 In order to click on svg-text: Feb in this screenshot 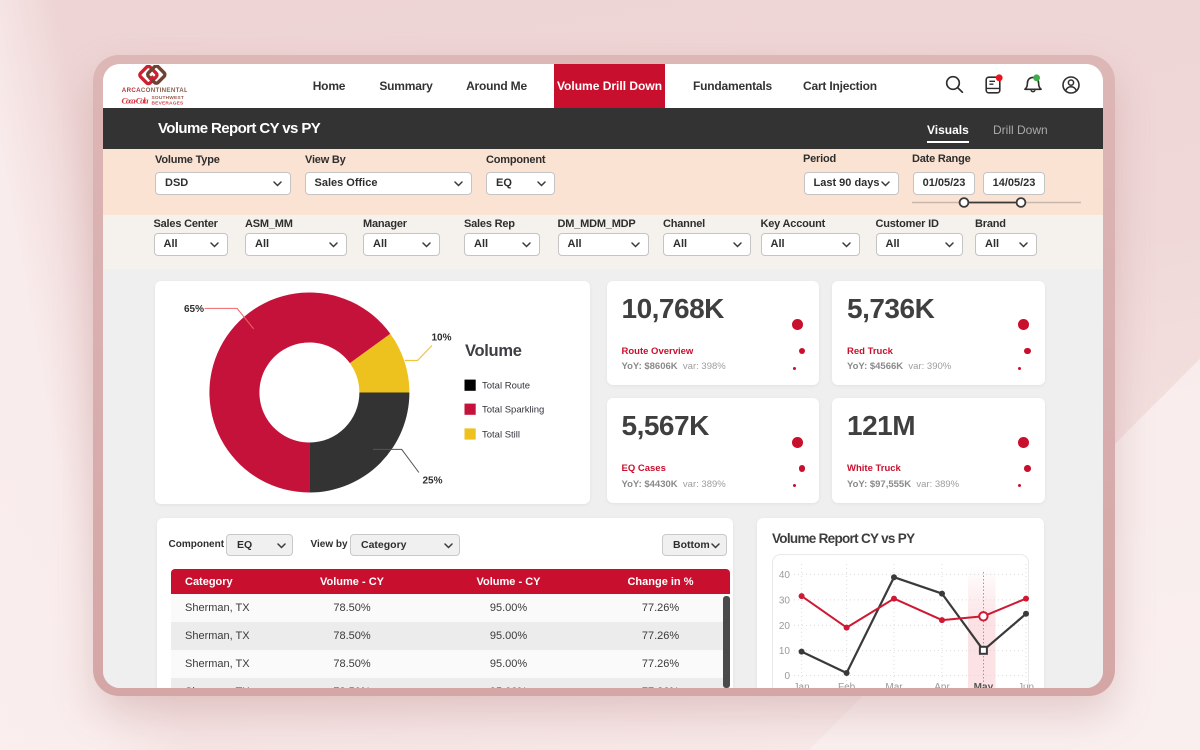, I will do `click(847, 685)`.